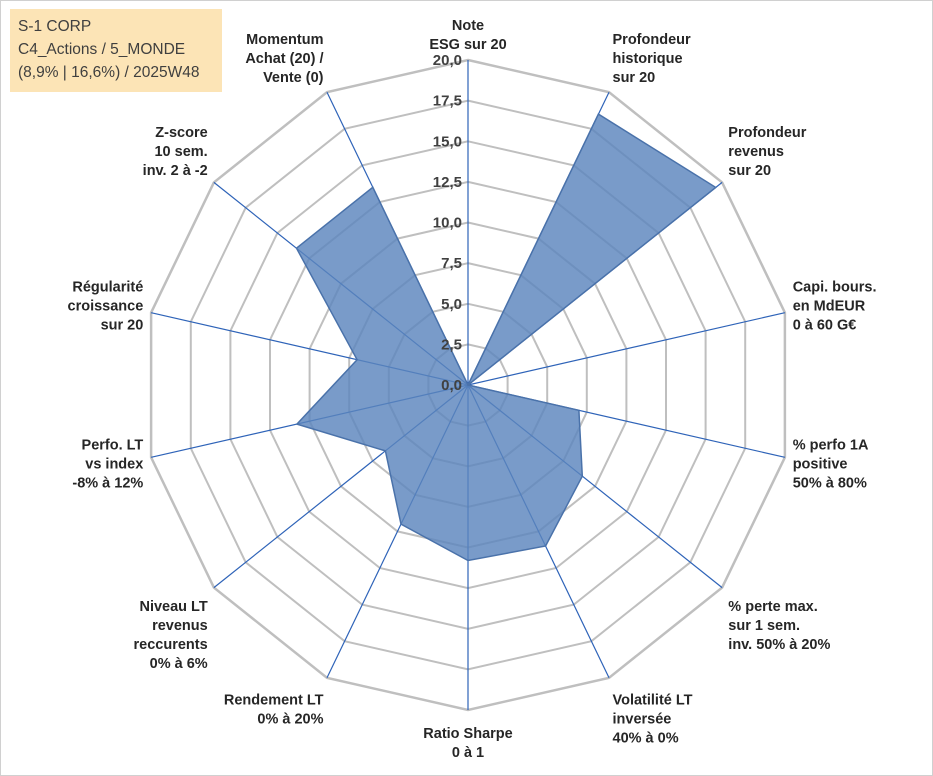 Image resolution: width=933 pixels, height=776 pixels. Describe the element at coordinates (467, 45) in the screenshot. I see `axis-label-line: ESG sur 20` at that location.